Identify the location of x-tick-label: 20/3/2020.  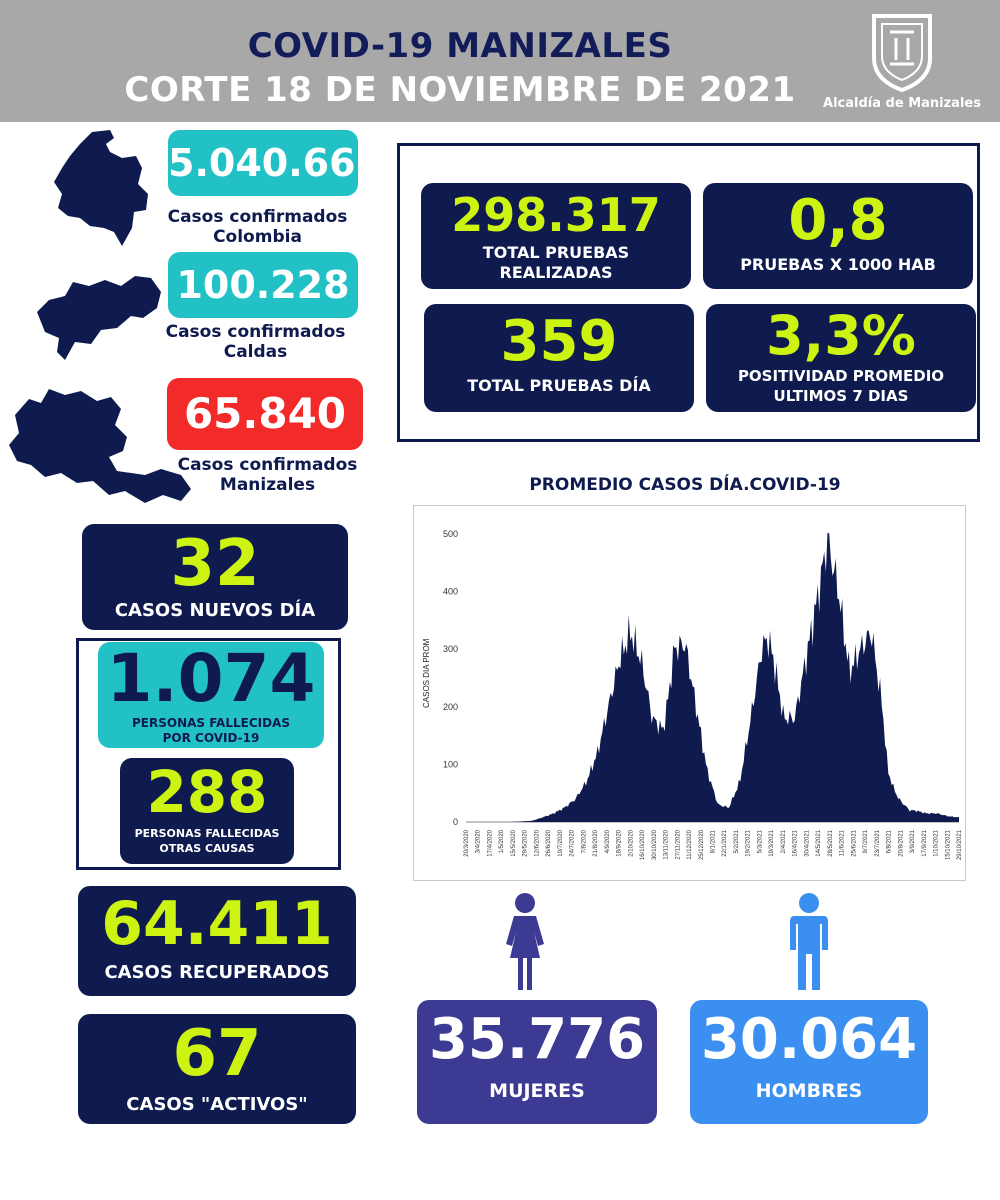
(467, 842).